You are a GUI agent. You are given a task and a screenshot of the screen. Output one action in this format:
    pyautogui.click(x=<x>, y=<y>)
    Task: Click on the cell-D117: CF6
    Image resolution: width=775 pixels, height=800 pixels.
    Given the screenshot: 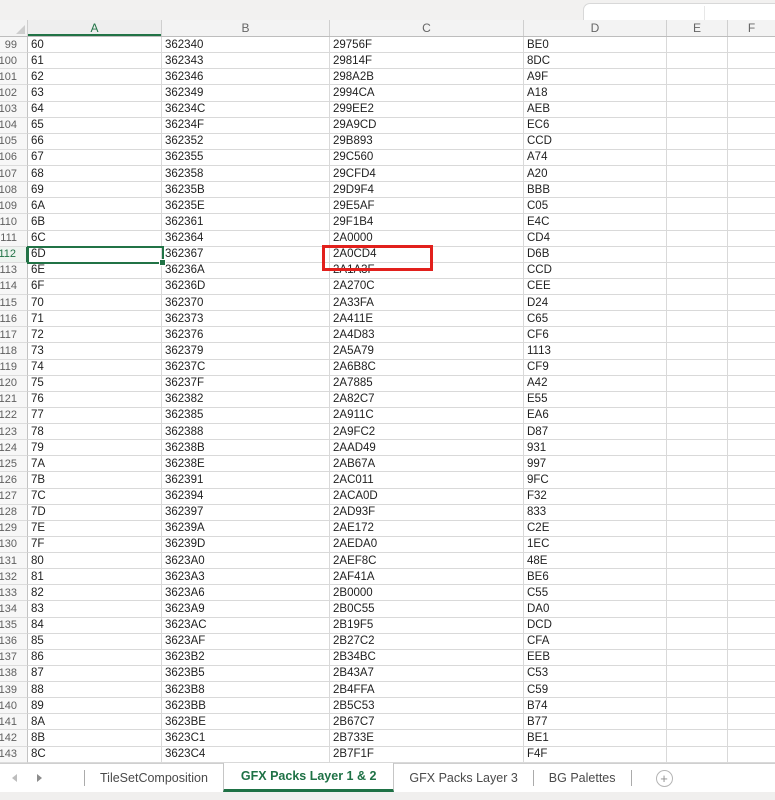 What is the action you would take?
    pyautogui.click(x=595, y=335)
    